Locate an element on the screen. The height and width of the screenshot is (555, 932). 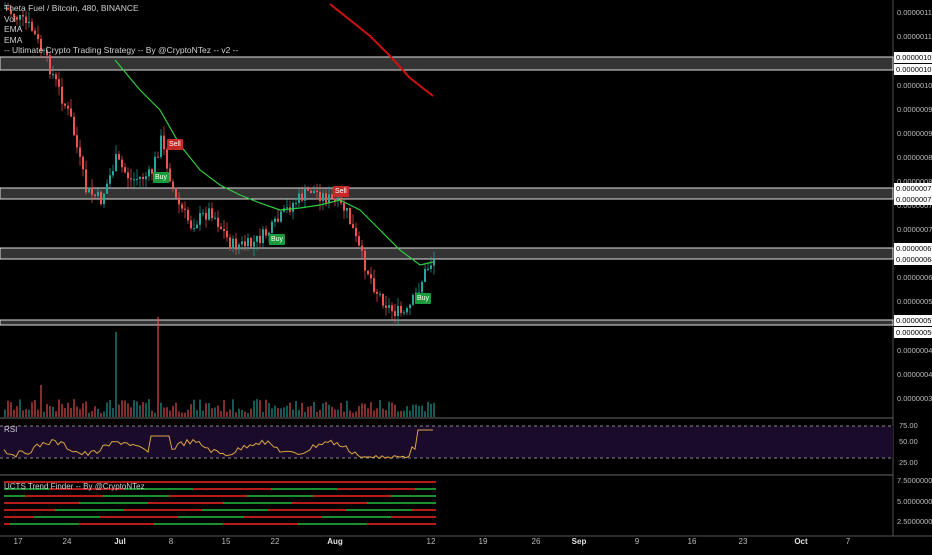
symbol-title: Theta Fuel / Bitcoin, 480, BINANCE is located at coordinates (71, 8).